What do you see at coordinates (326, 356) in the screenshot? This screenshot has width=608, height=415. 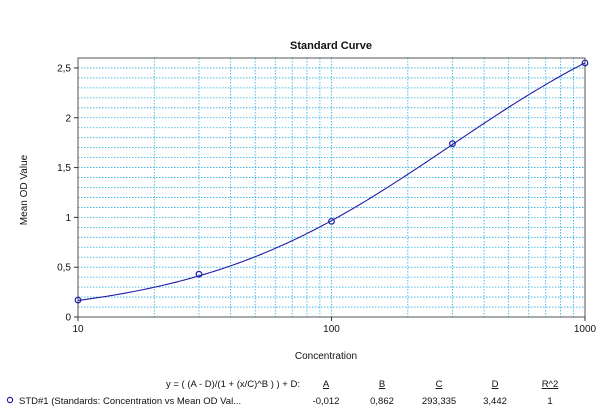 I see `x-axis-label: Concentration` at bounding box center [326, 356].